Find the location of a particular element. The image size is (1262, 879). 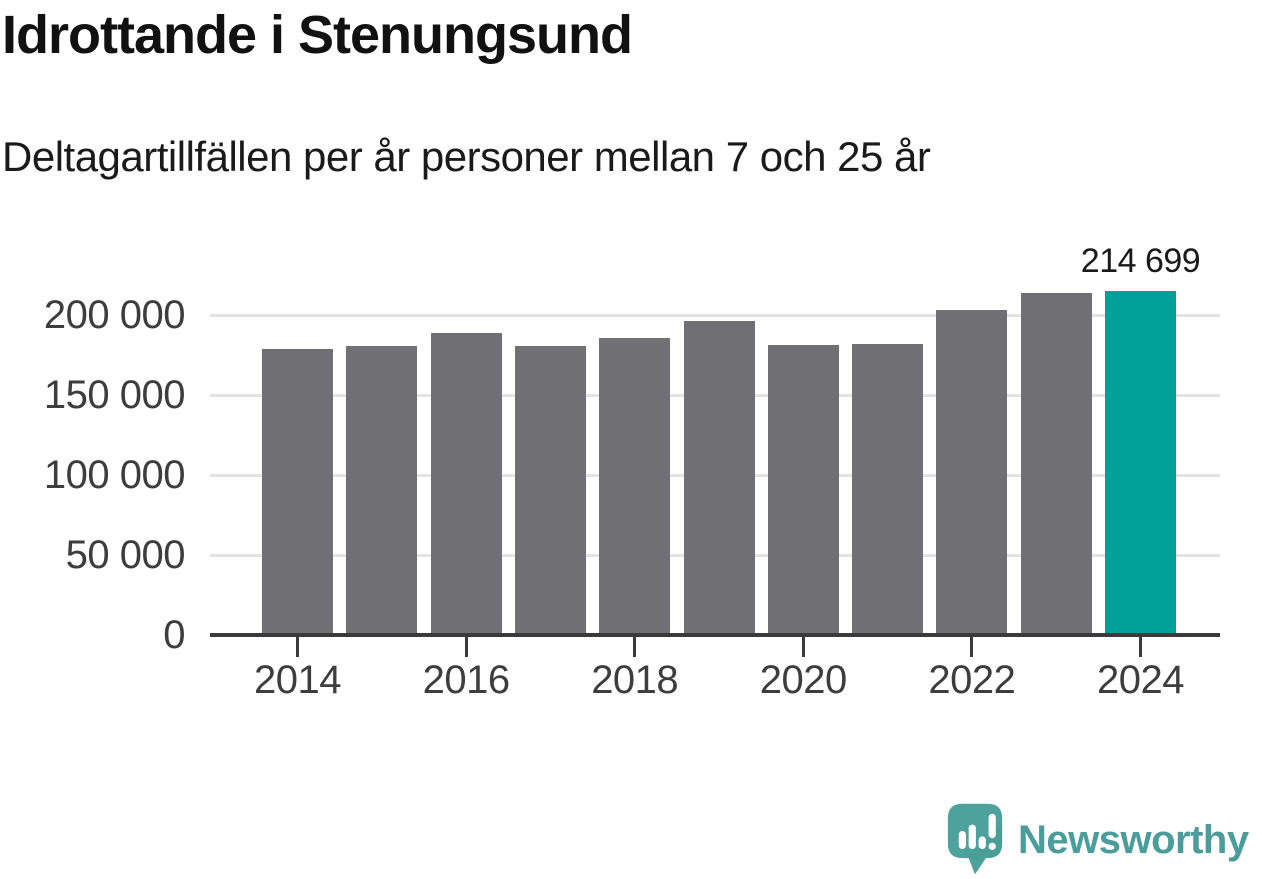

bar-2022 is located at coordinates (972, 472).